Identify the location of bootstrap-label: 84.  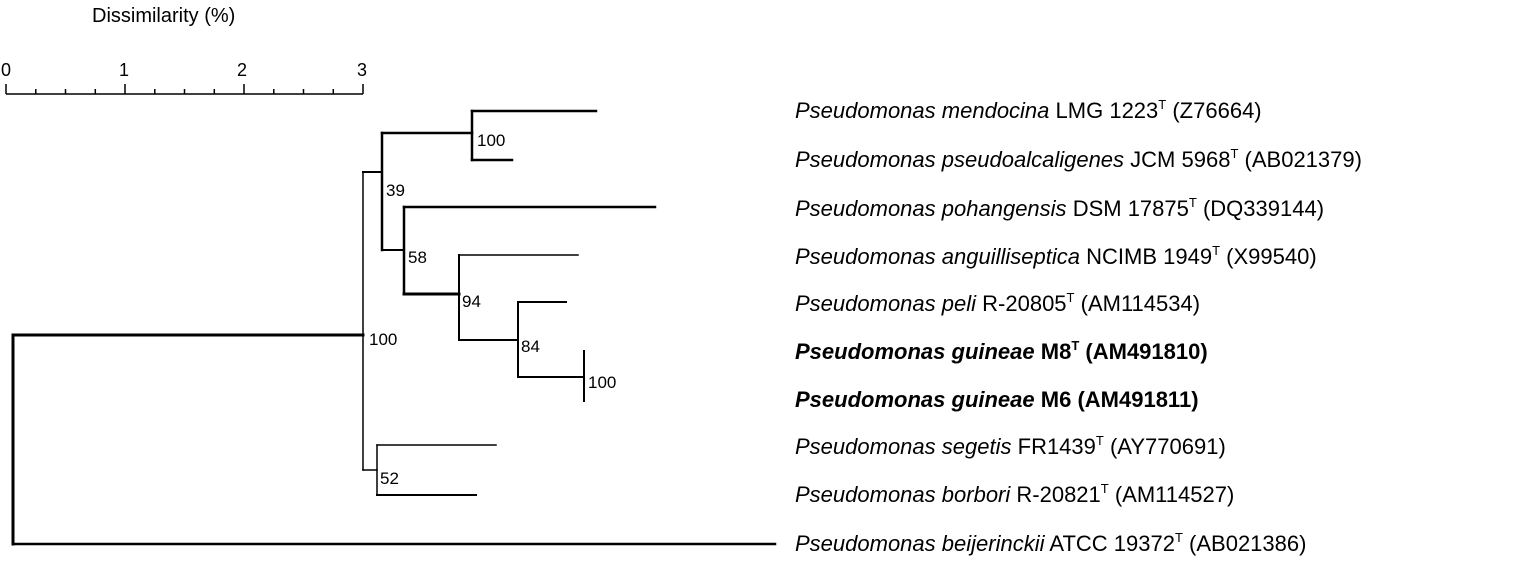
(530, 346).